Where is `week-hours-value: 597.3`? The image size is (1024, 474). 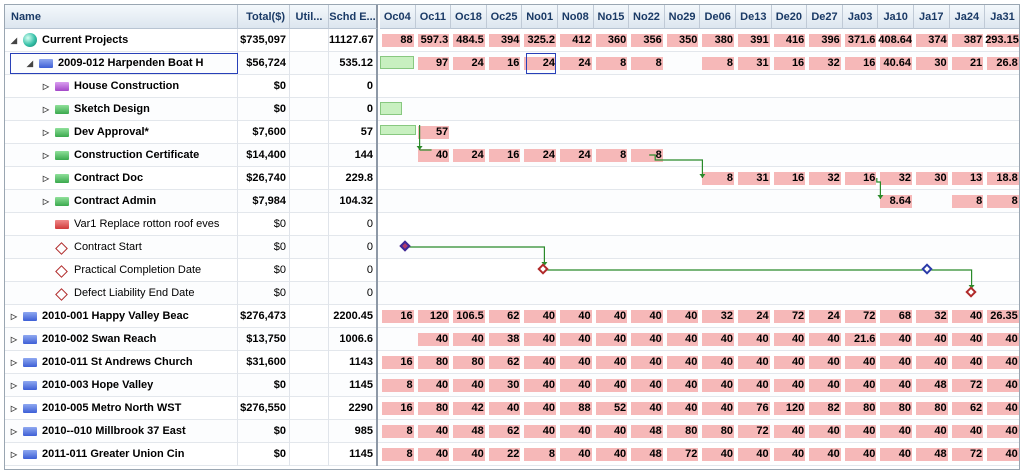 week-hours-value: 597.3 is located at coordinates (434, 40).